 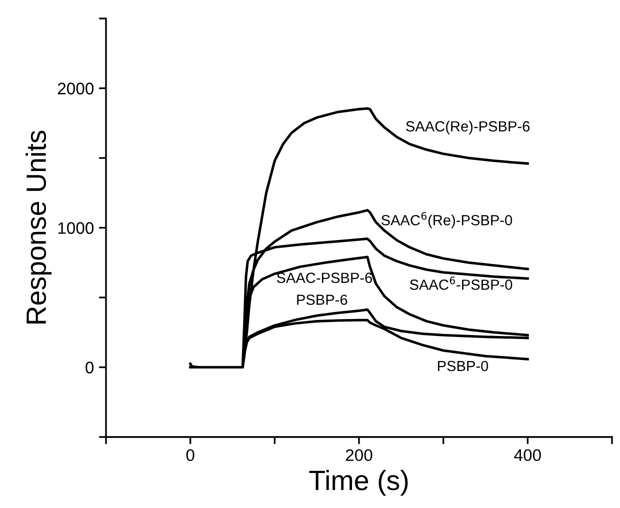 What do you see at coordinates (76, 228) in the screenshot?
I see `y-tick-label: 1000` at bounding box center [76, 228].